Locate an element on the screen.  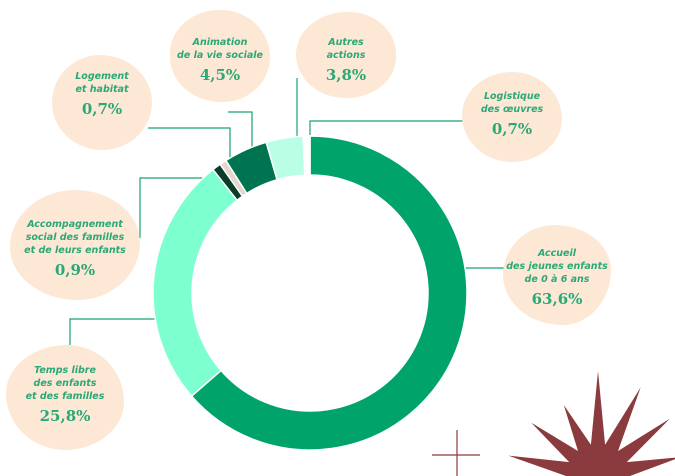
decorations is located at coordinates (553, 423).